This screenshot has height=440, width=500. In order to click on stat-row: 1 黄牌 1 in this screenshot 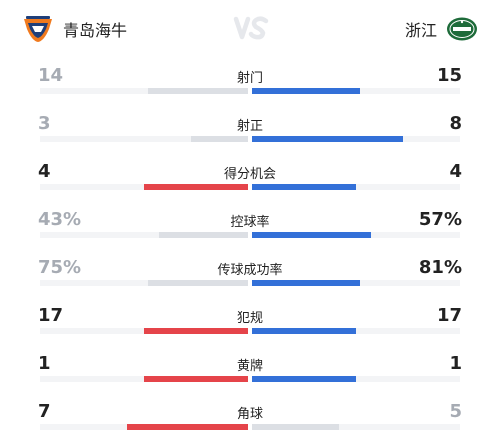, I will do `click(250, 368)`.